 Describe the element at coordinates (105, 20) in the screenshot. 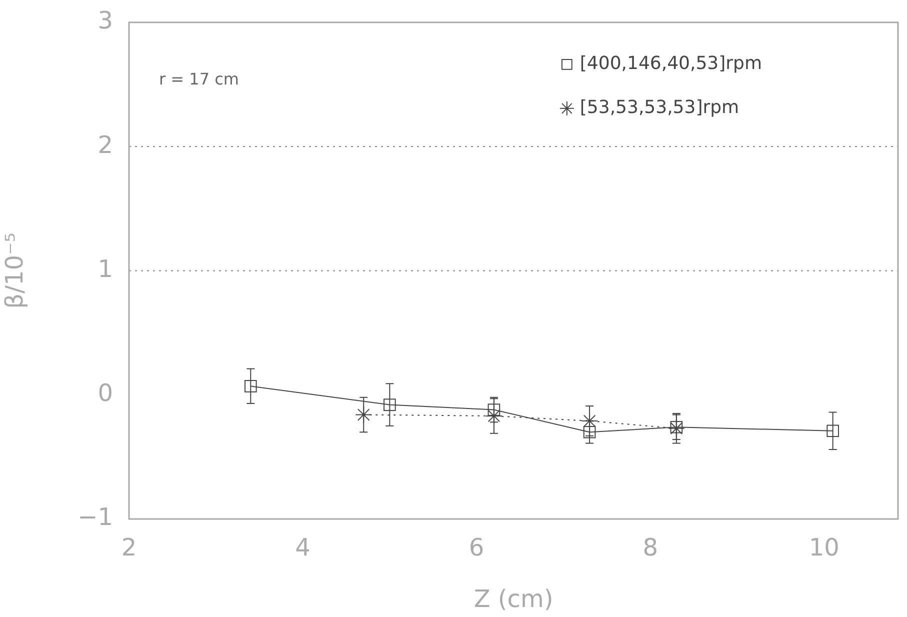

I see `y-tick-label: 3` at that location.